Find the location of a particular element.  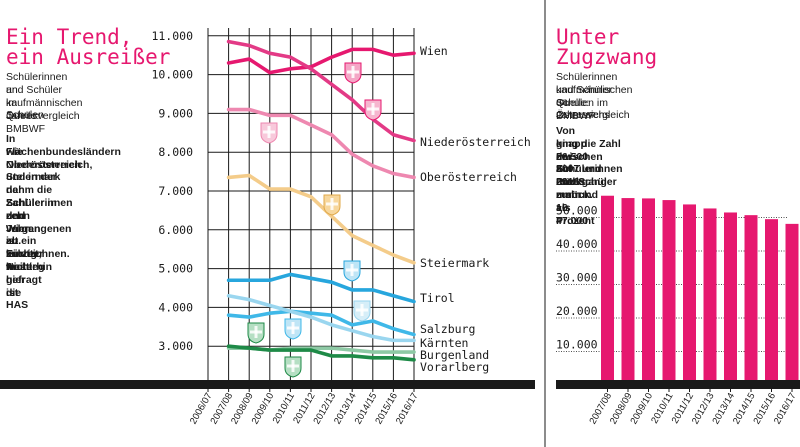

vienna-coat-of-arms-icon-detail is located at coordinates (353, 72).